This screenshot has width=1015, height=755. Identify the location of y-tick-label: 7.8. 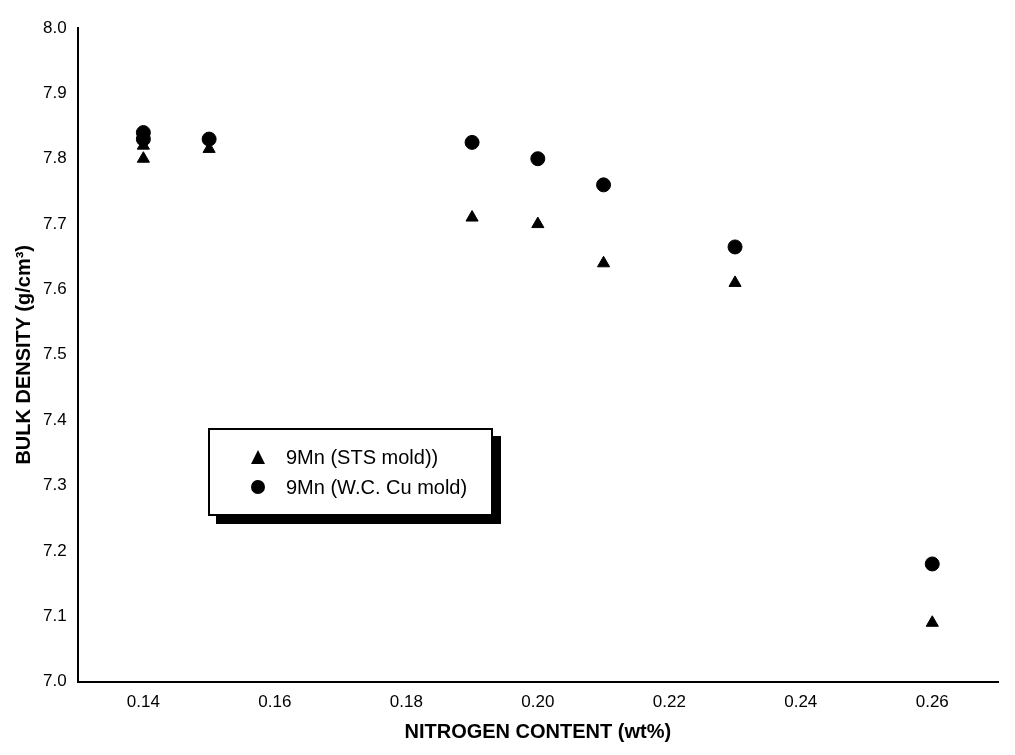
(54, 158).